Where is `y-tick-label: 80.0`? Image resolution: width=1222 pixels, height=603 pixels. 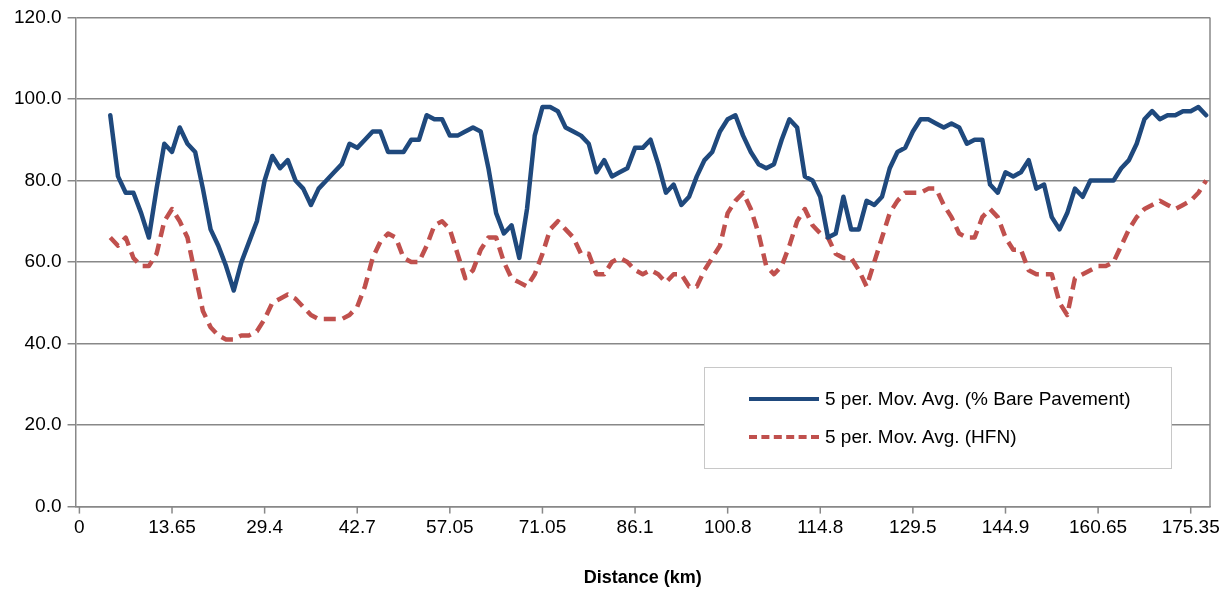
y-tick-label: 80.0 is located at coordinates (43, 179).